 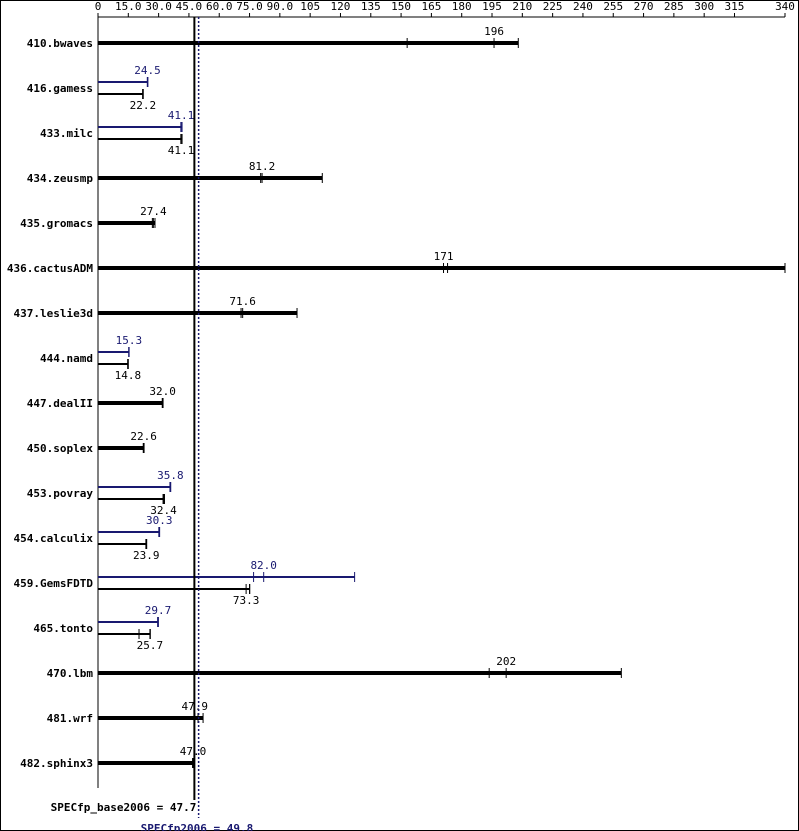 What do you see at coordinates (431, 6) in the screenshot?
I see `x-tick-label: 165` at bounding box center [431, 6].